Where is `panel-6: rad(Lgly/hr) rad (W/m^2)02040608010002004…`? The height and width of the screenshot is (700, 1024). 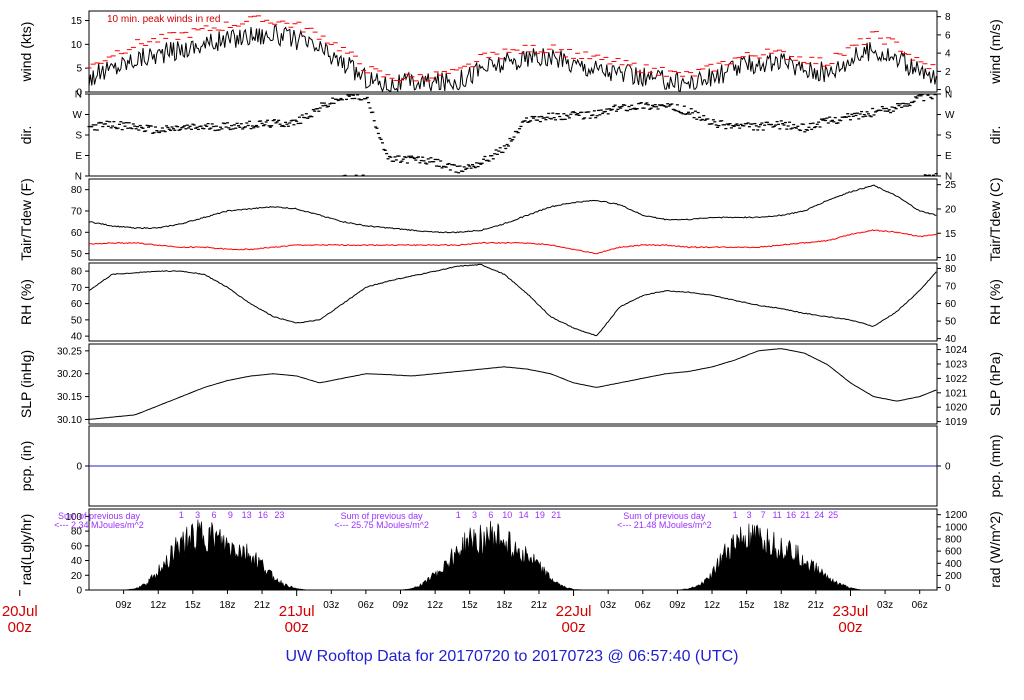 panel-6: rad(Lgly/hr) rad (W/m^2)02040608010002004… is located at coordinates (510, 552).